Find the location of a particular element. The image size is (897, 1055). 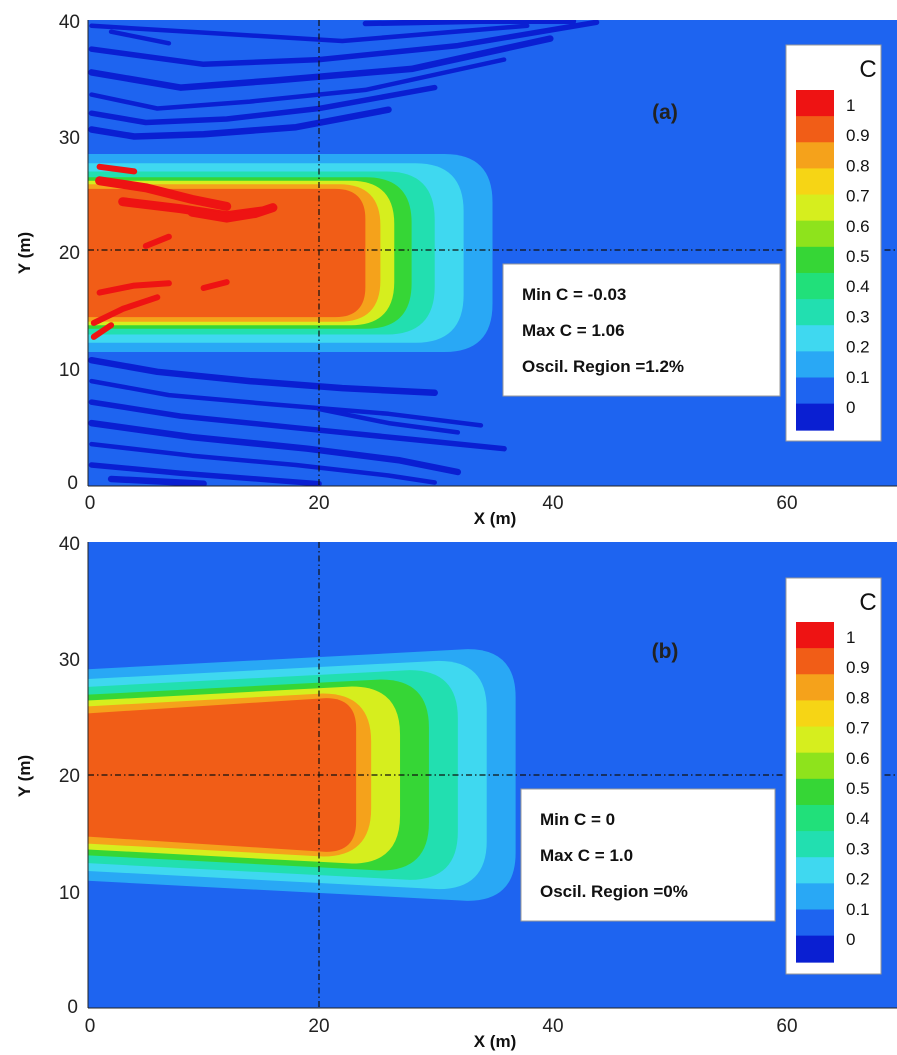

colorbar-tick-label: 0.4 is located at coordinates (858, 286).